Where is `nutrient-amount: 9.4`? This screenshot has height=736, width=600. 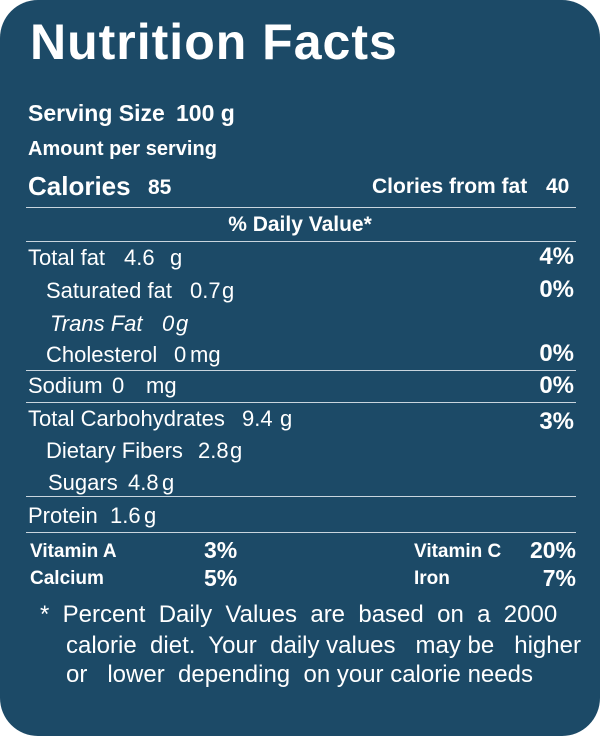
nutrient-amount: 9.4 is located at coordinates (257, 418).